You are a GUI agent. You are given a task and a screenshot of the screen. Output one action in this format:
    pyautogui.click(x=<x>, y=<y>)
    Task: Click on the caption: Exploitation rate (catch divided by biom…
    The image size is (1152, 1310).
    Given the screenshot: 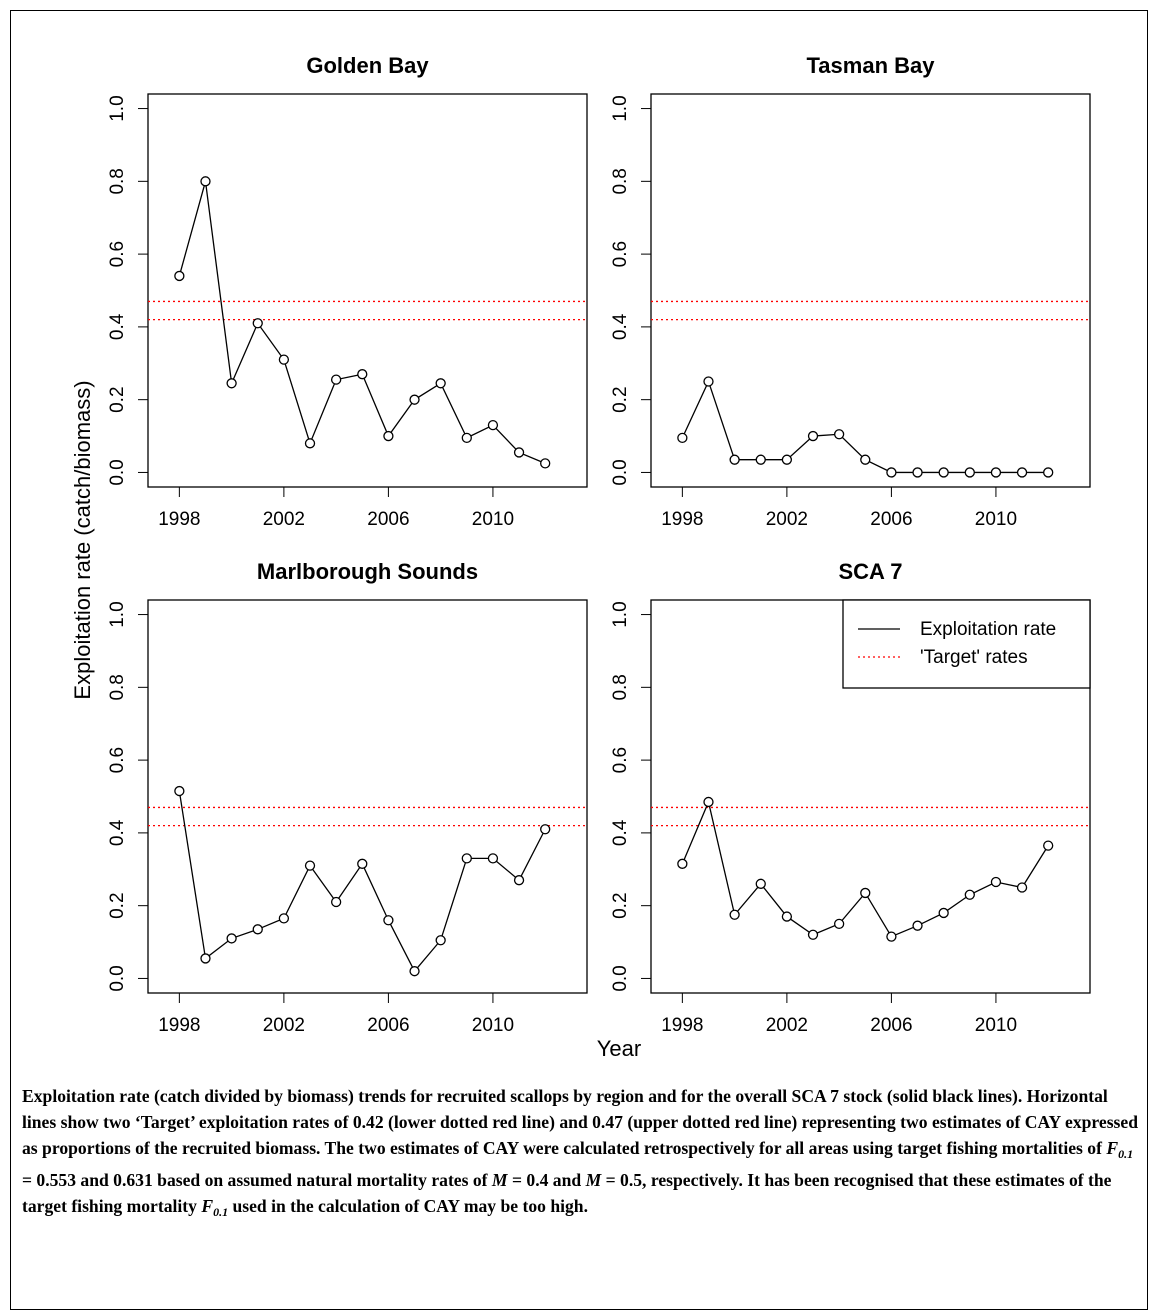 What is the action you would take?
    pyautogui.click(x=582, y=1154)
    